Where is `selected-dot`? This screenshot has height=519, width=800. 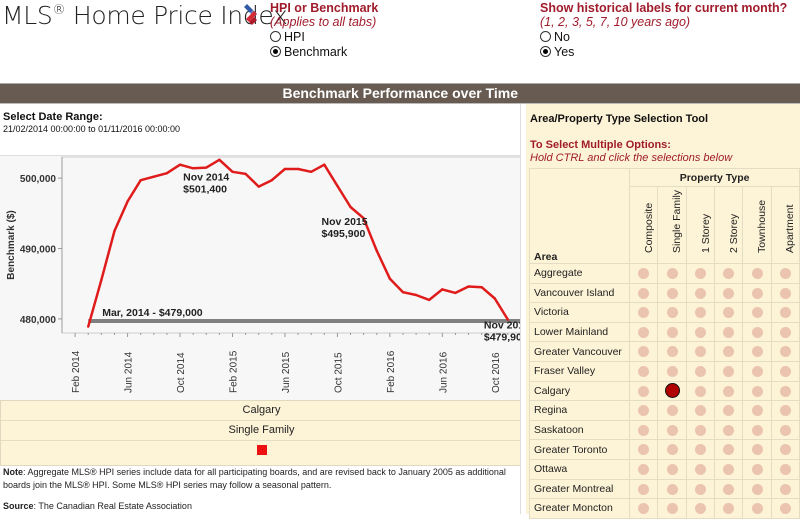
selected-dot is located at coordinates (672, 391).